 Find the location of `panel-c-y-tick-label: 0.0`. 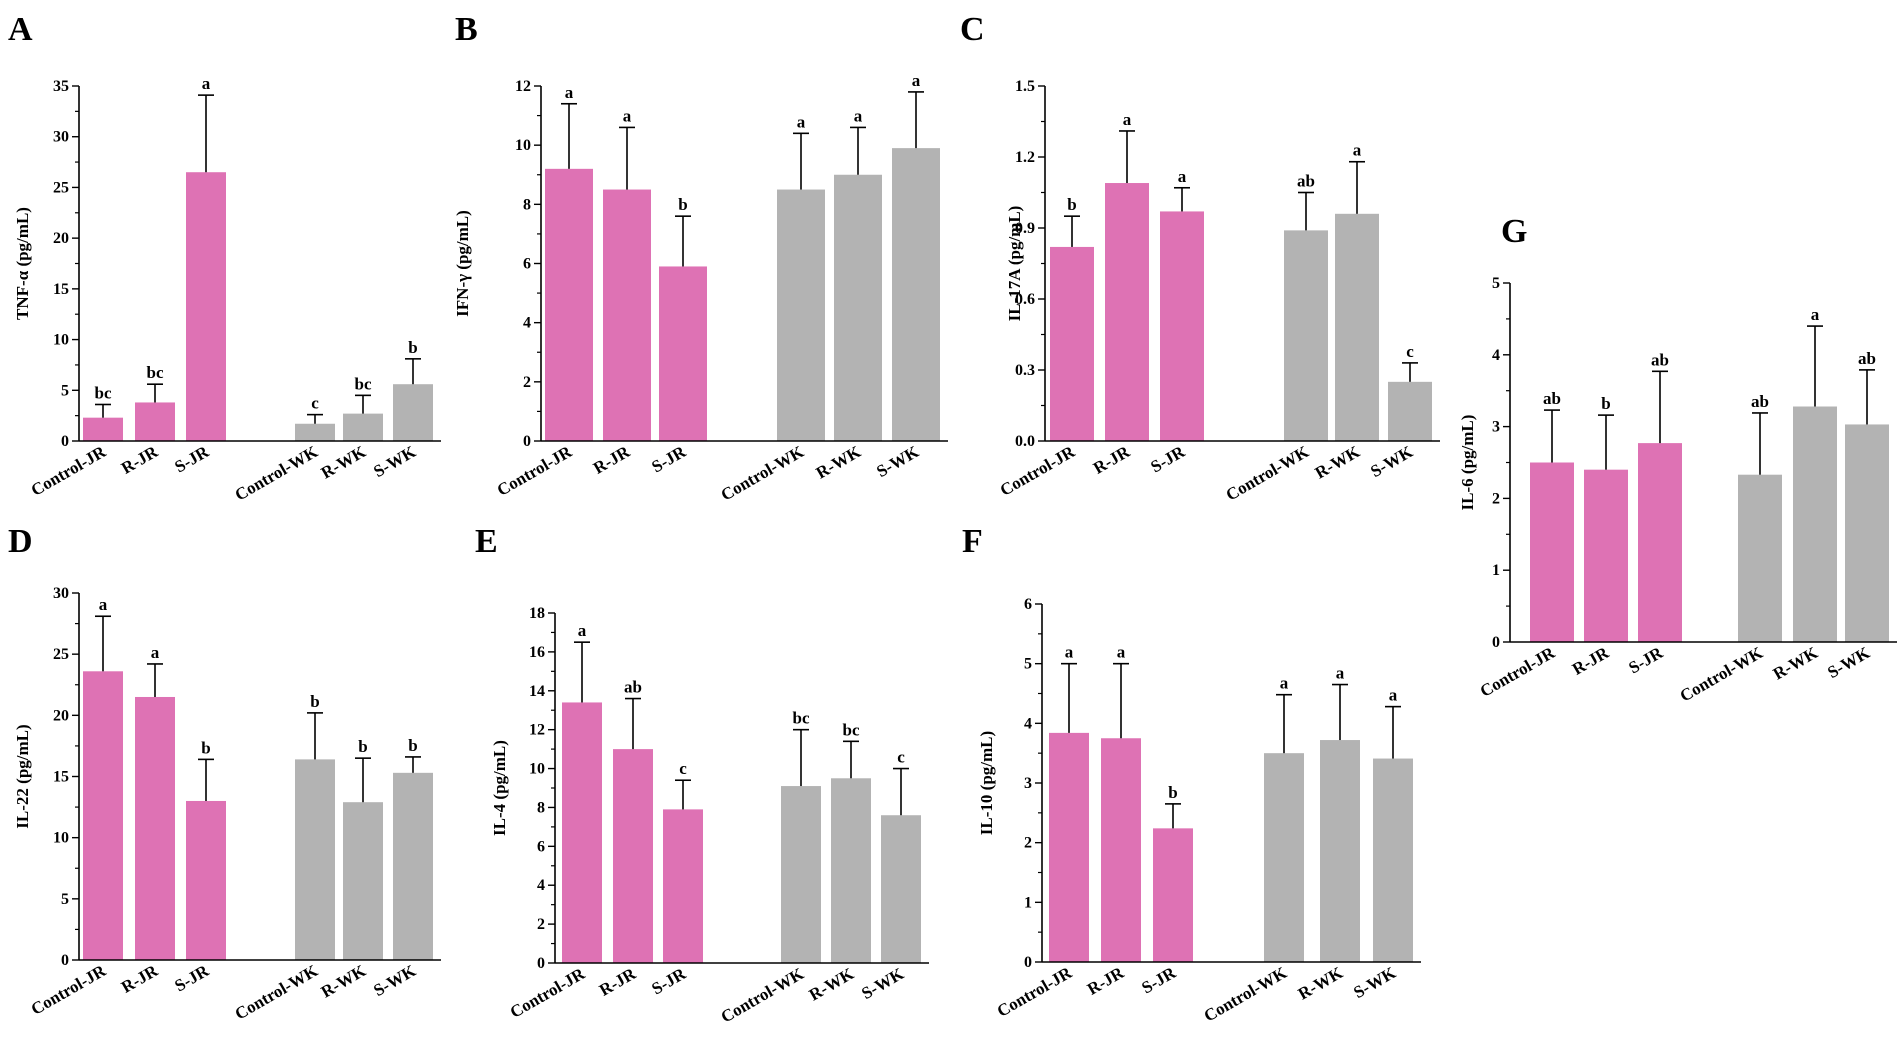

panel-c-y-tick-label: 0.0 is located at coordinates (1025, 441).